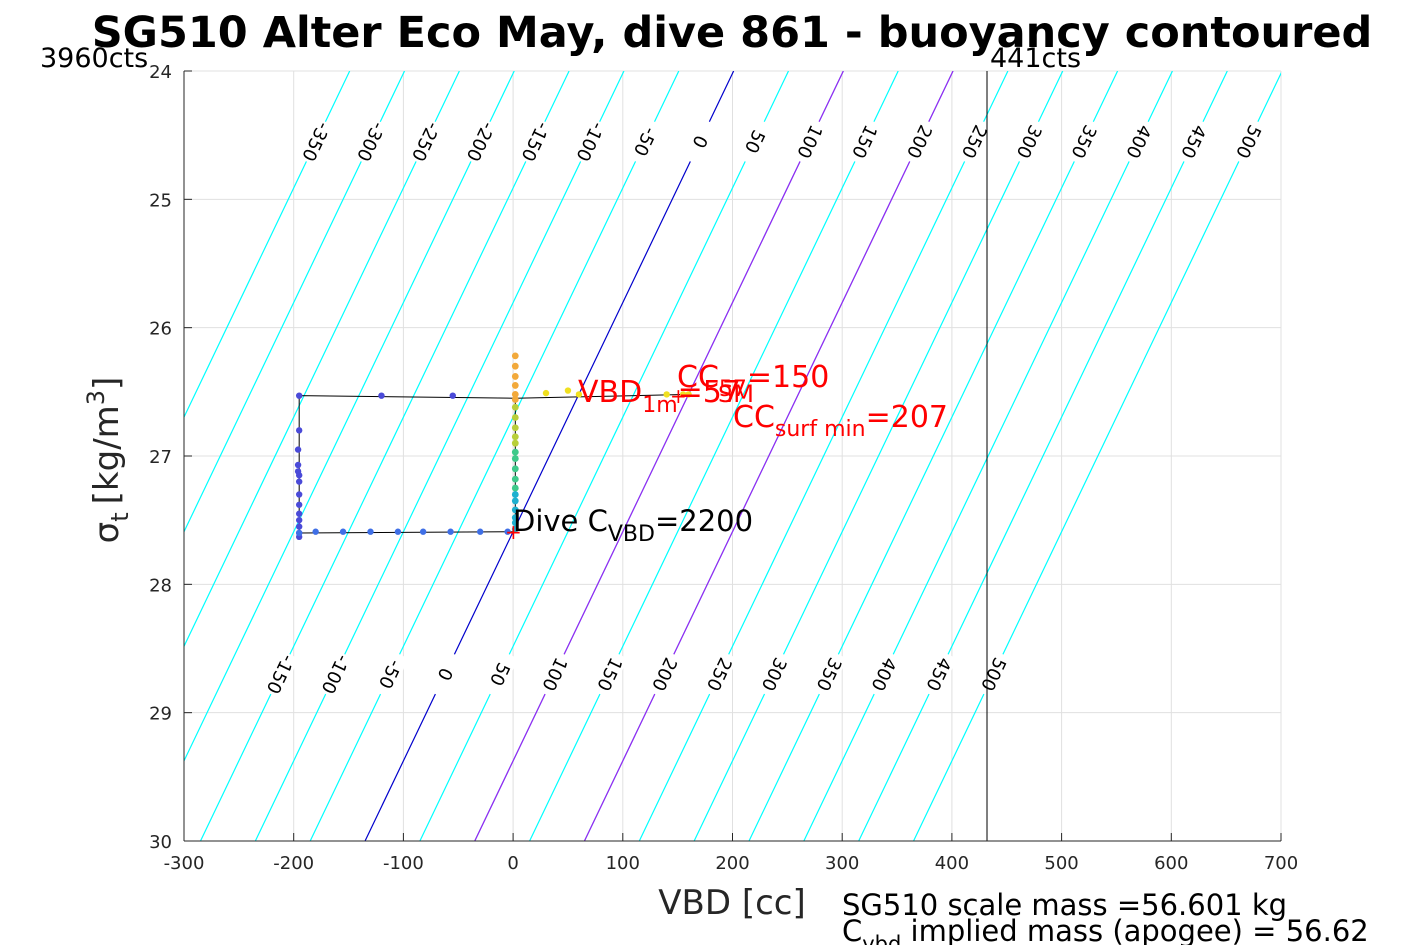 The width and height of the screenshot is (1417, 945). I want to click on annotation-vbd-1m: VBD1m=57, so click(659, 396).